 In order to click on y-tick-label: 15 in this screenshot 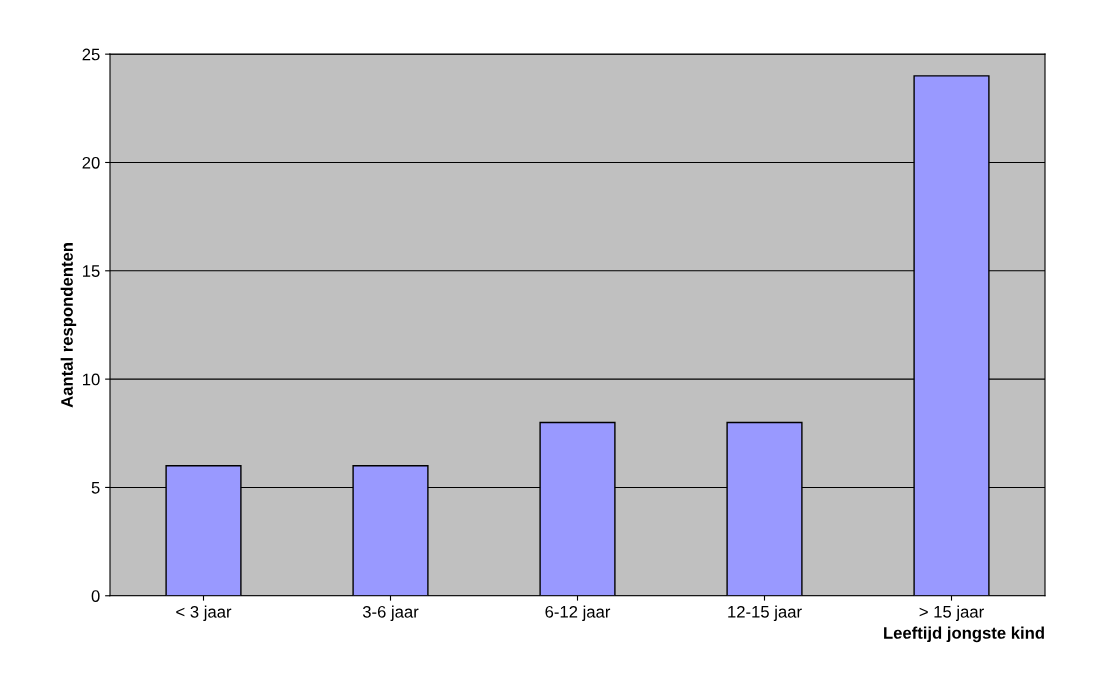, I will do `click(91, 271)`.